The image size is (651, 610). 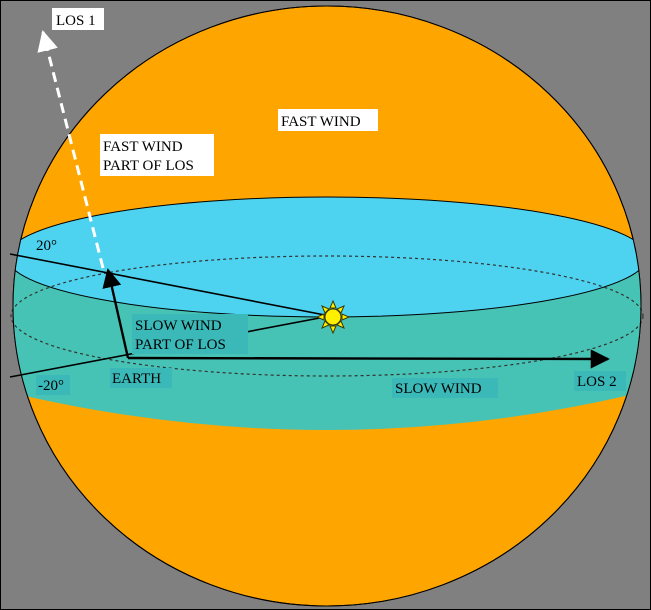 I want to click on fast-wind-part-label-line1: FAST WIND, so click(x=143, y=147).